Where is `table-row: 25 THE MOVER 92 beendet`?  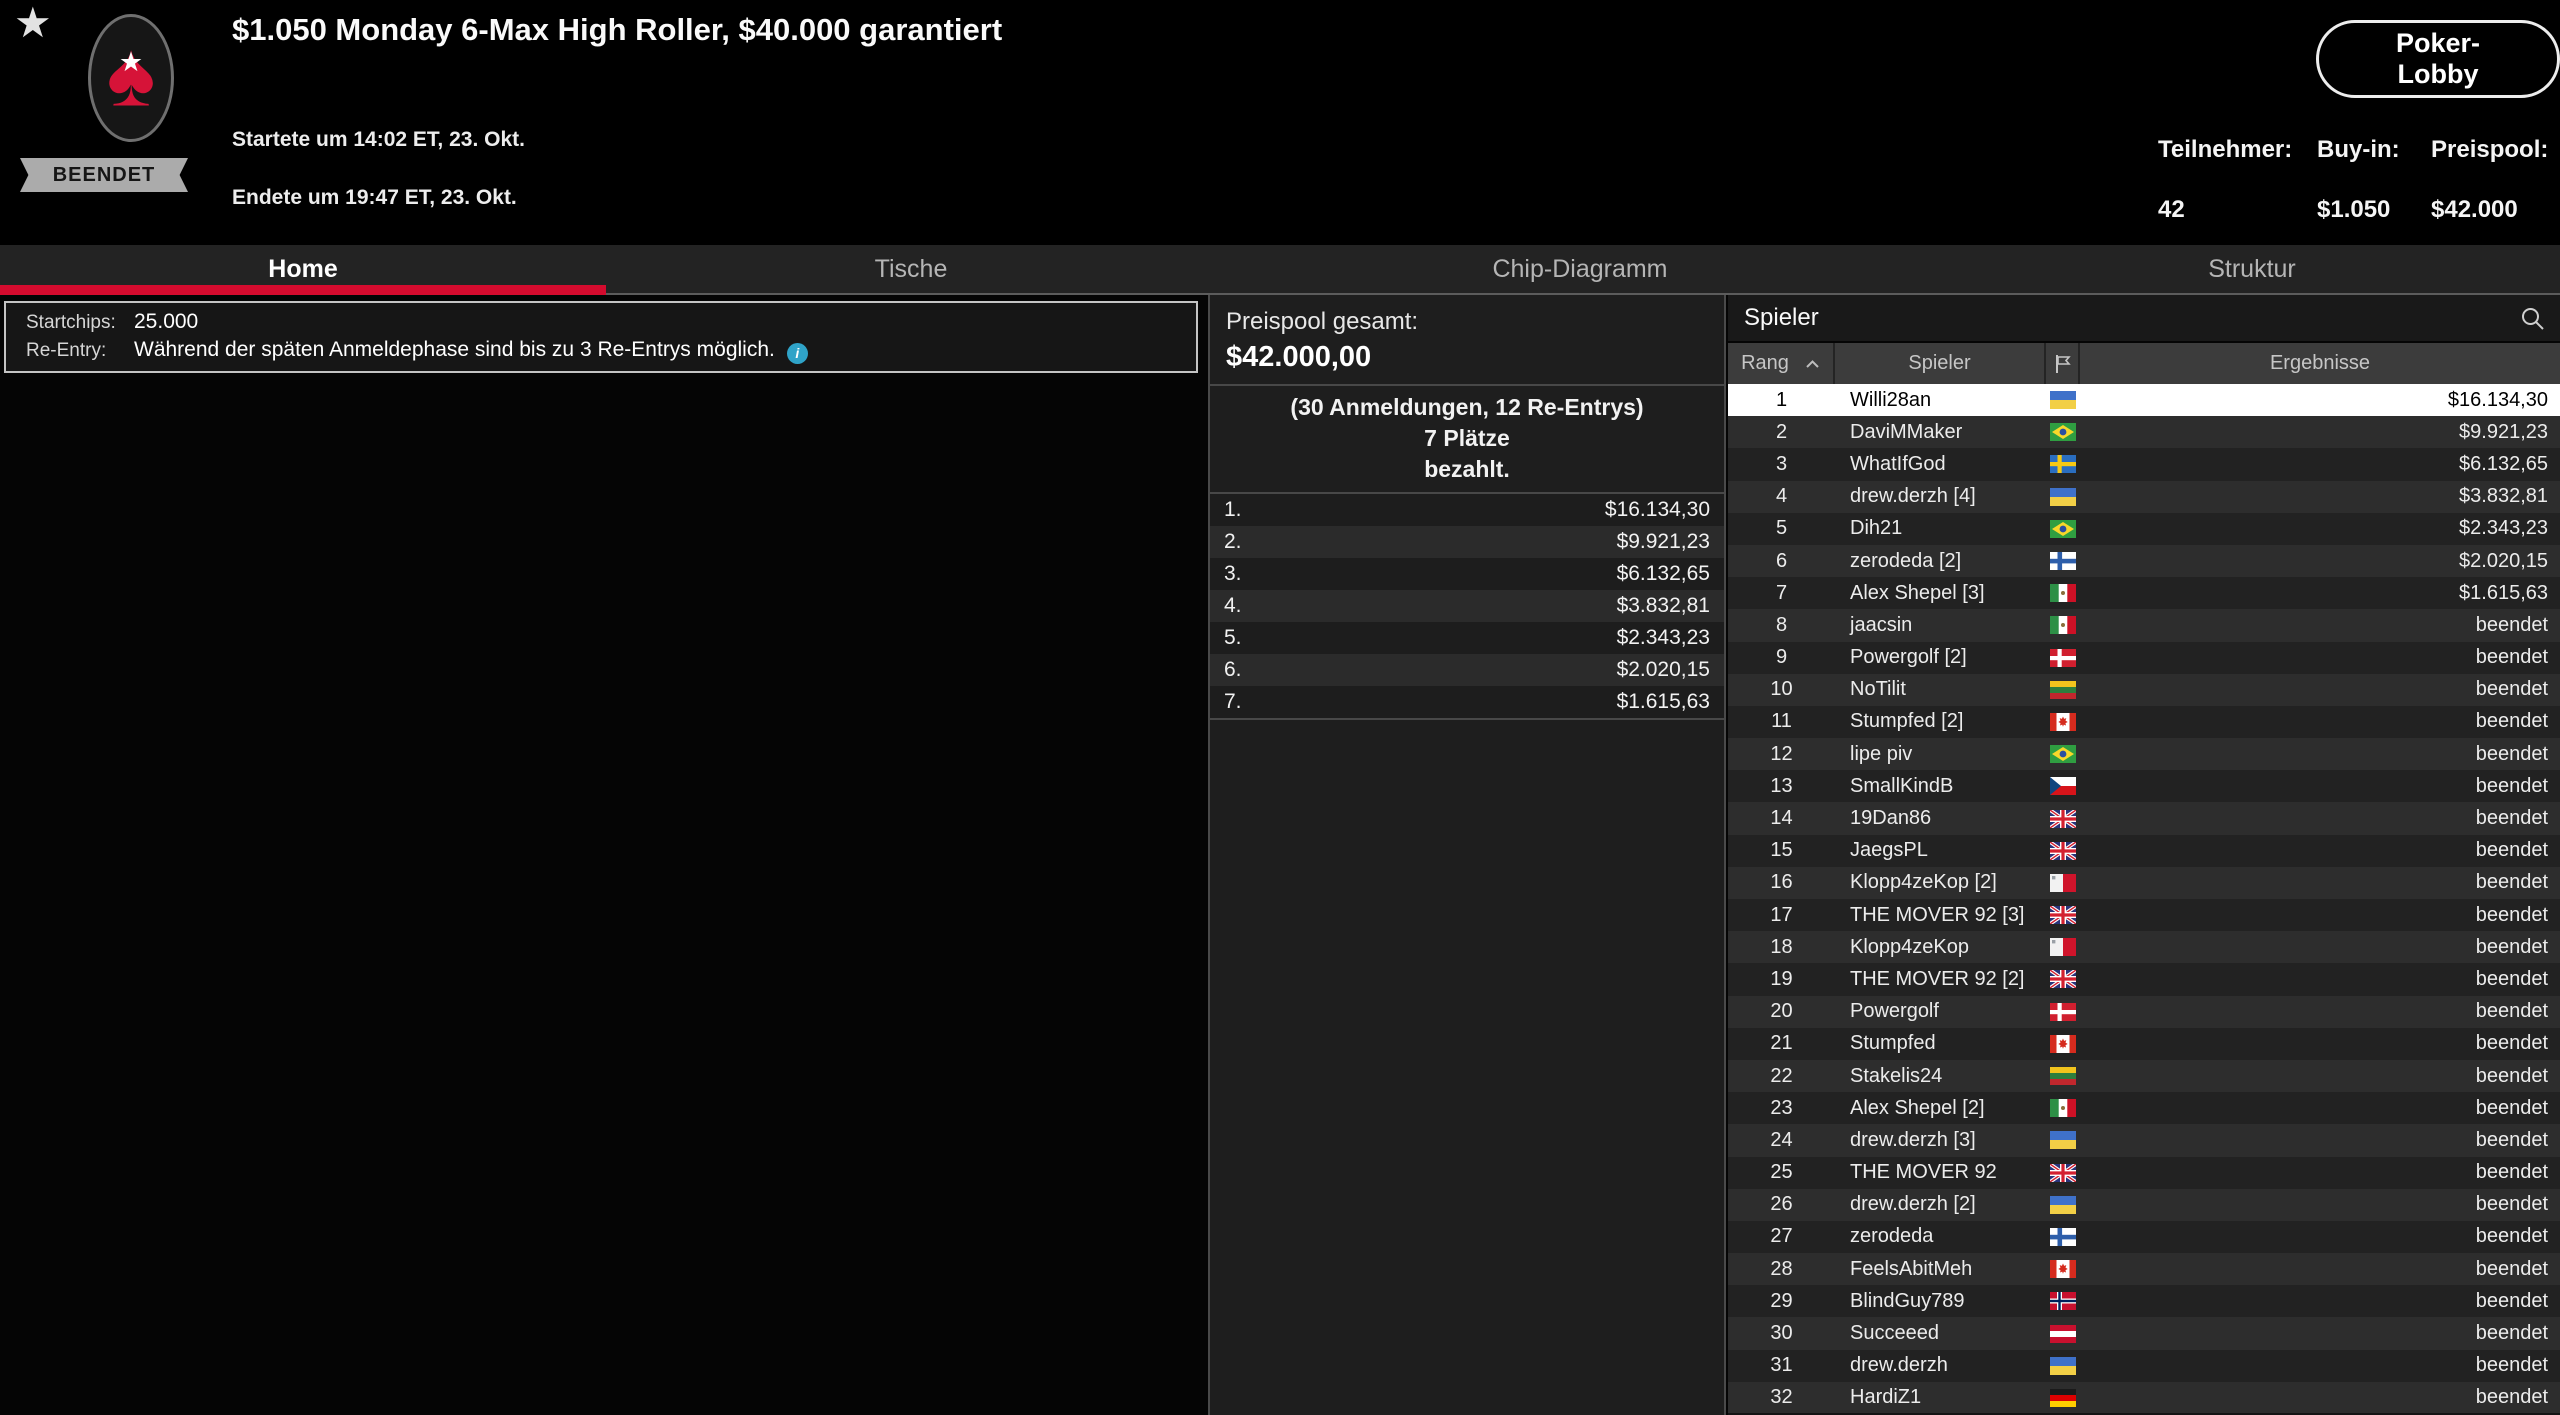
table-row: 25 THE MOVER 92 beendet is located at coordinates (2144, 1172).